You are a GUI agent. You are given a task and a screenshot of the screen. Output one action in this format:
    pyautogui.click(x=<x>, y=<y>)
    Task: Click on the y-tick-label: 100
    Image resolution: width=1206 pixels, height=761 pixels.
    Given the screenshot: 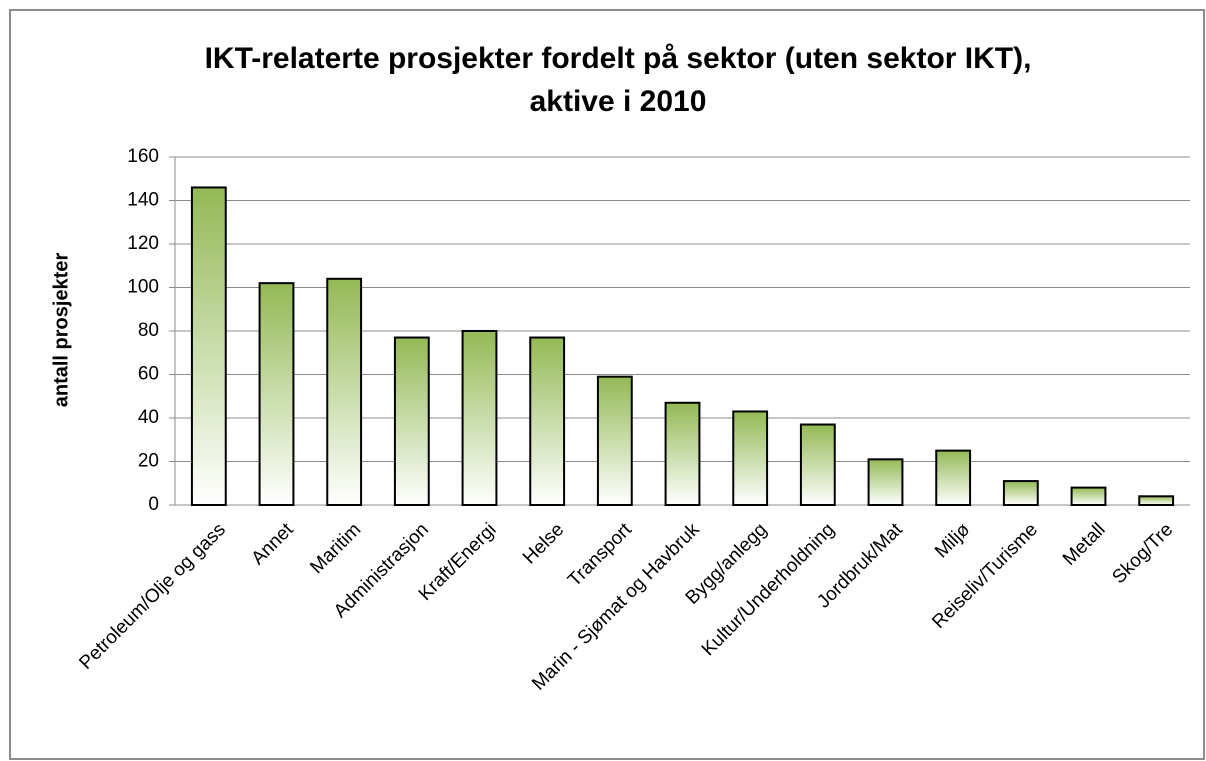 What is the action you would take?
    pyautogui.click(x=143, y=287)
    